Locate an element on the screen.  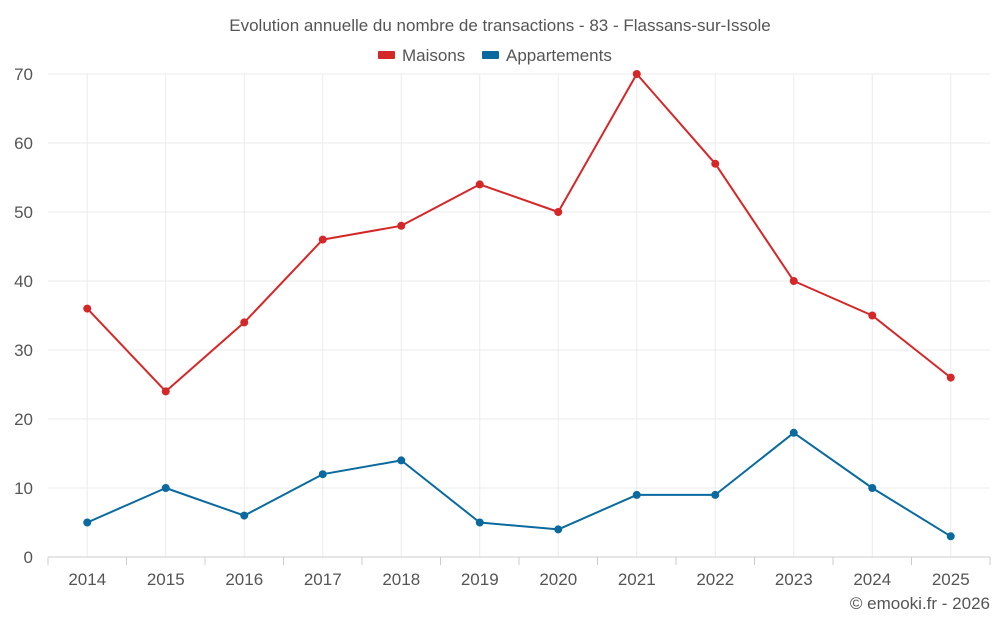
x-tick-label: 2021 is located at coordinates (637, 579).